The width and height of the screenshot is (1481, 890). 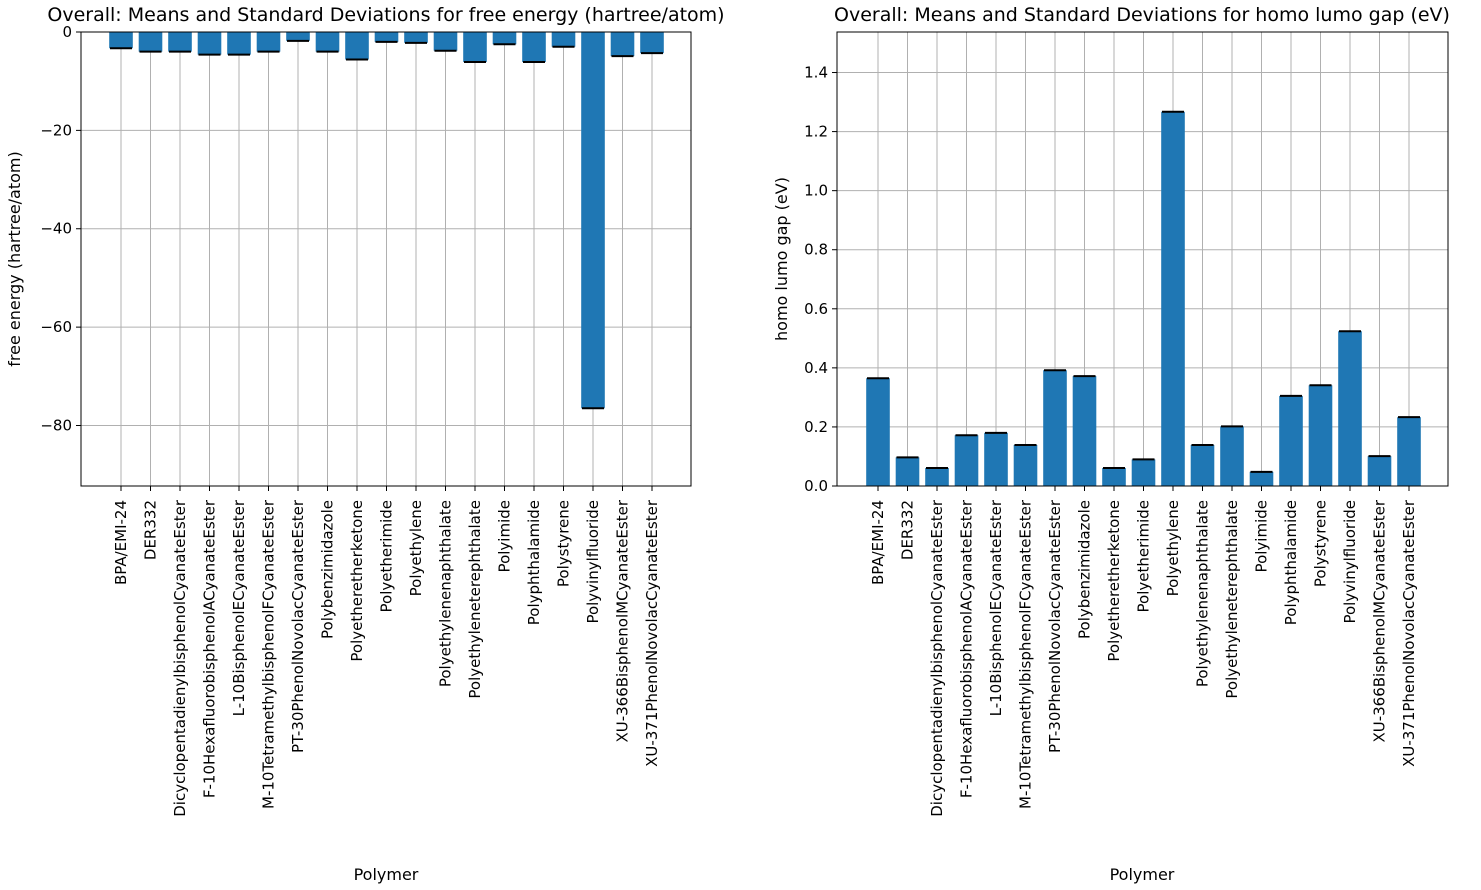 I want to click on homo-lumo-gap-x-tick-label: Polyetherimide, so click(x=1144, y=556).